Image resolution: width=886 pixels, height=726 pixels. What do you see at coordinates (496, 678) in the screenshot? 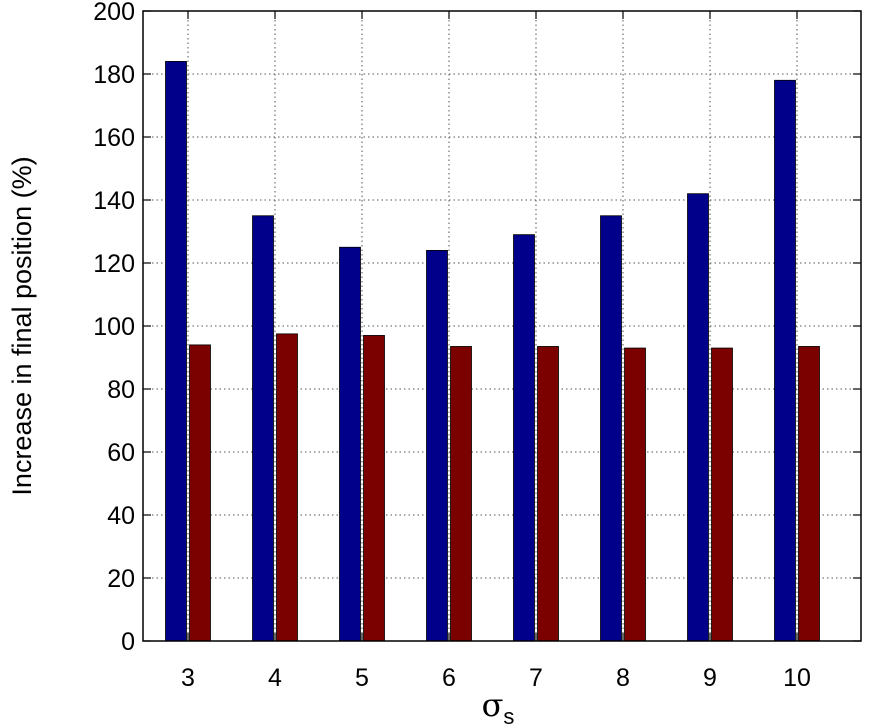
I see `x-tick-labels: 3 4 5 6 7 8 9 10` at bounding box center [496, 678].